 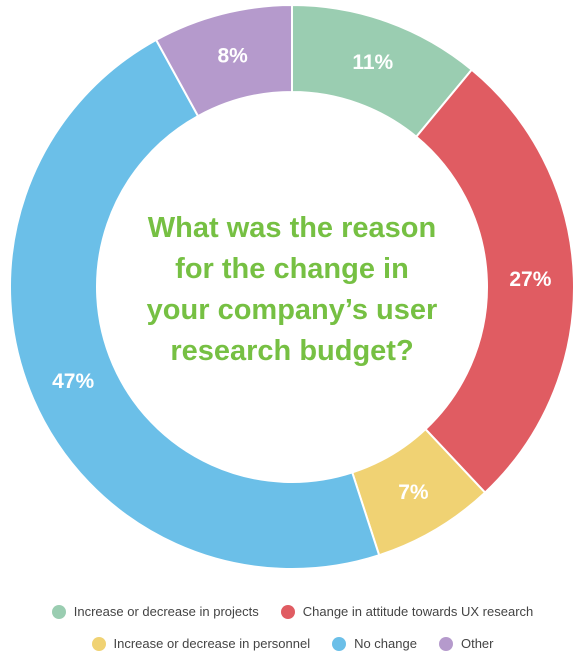 What do you see at coordinates (292, 310) in the screenshot?
I see `chart-title-line-3: your company’s user` at bounding box center [292, 310].